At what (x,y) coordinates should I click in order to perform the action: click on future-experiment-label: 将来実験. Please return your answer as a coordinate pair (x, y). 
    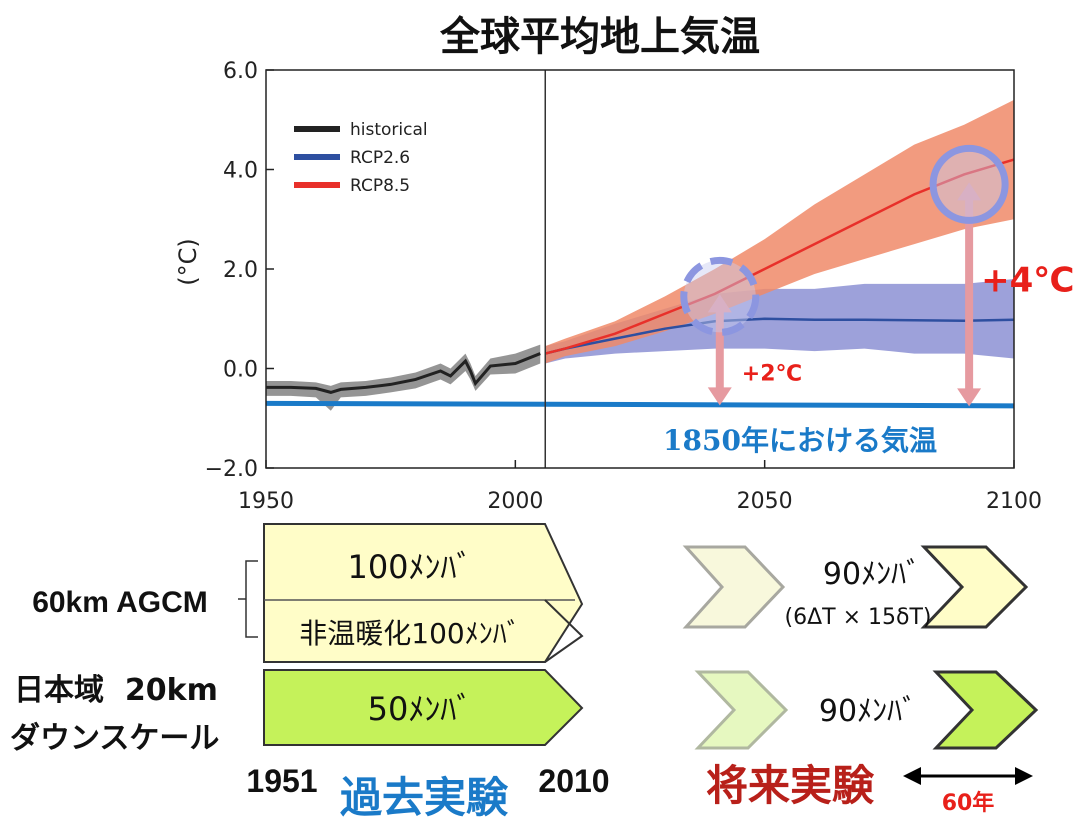
    Looking at the image, I should click on (790, 785).